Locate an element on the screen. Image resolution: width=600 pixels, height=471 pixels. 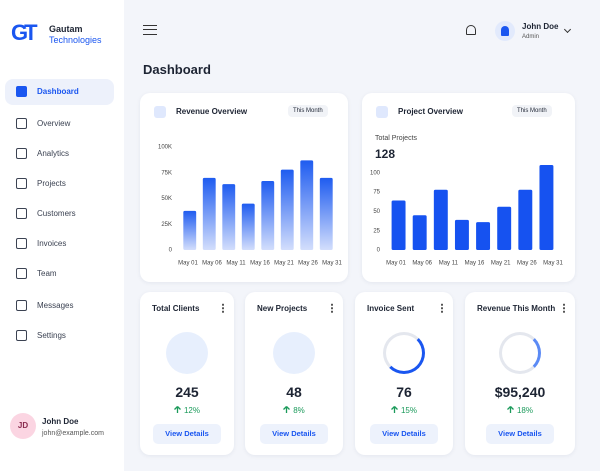
user-email: john@example.com is located at coordinates (73, 433).